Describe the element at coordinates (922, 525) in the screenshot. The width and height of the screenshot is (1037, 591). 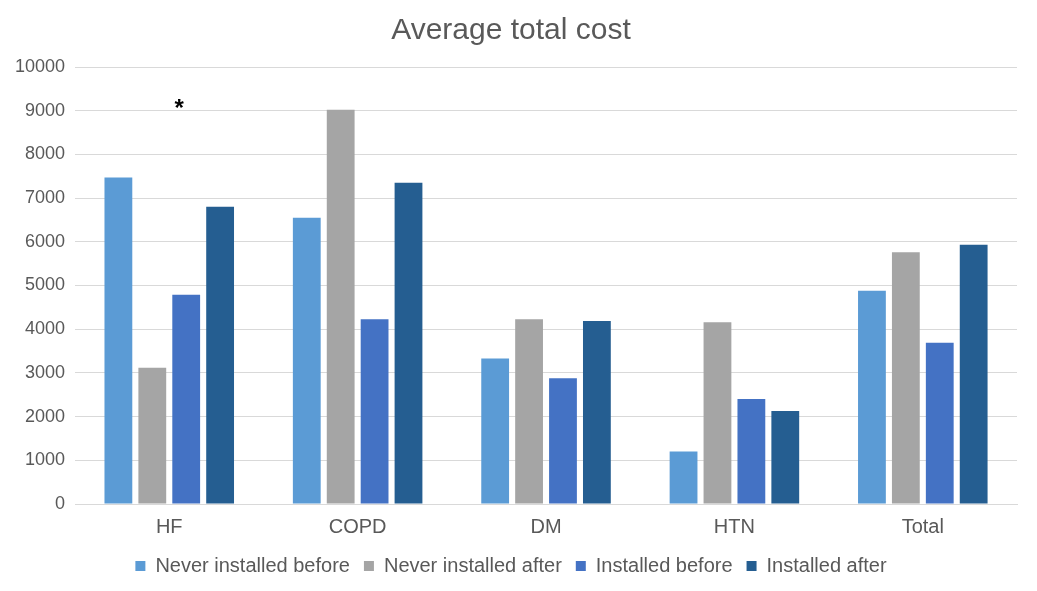
I see `x-tick-label: Total` at that location.